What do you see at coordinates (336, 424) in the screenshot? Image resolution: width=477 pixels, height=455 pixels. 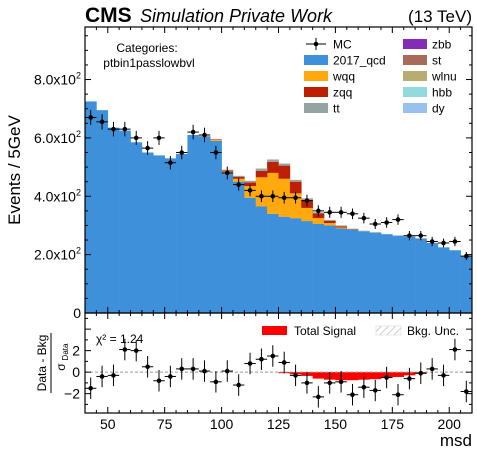 I see `xtick-label-4: 150` at bounding box center [336, 424].